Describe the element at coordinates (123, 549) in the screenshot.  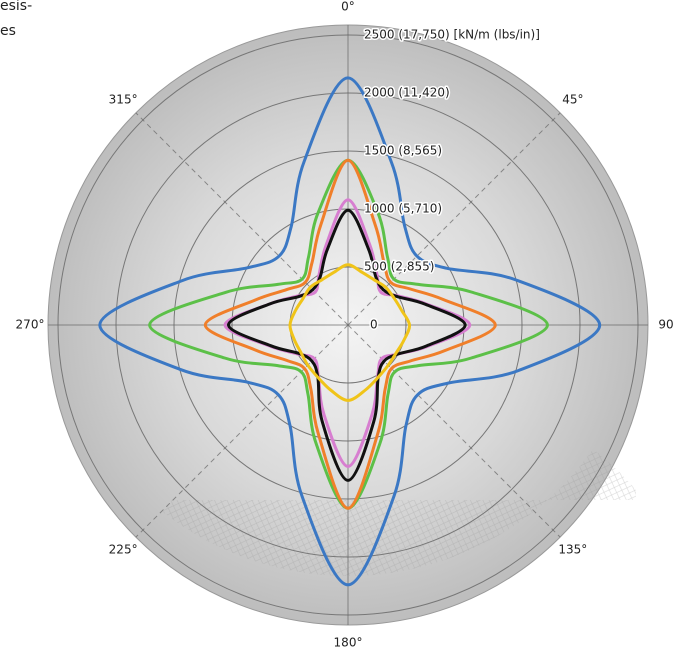
I see `theta-tick-label: 225°` at that location.